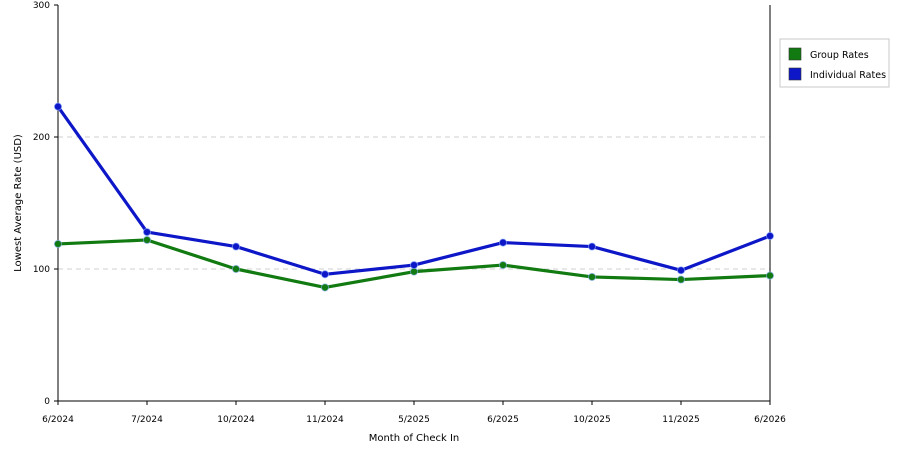  Describe the element at coordinates (848, 75) in the screenshot. I see `legend-label: Individual Rates` at that location.